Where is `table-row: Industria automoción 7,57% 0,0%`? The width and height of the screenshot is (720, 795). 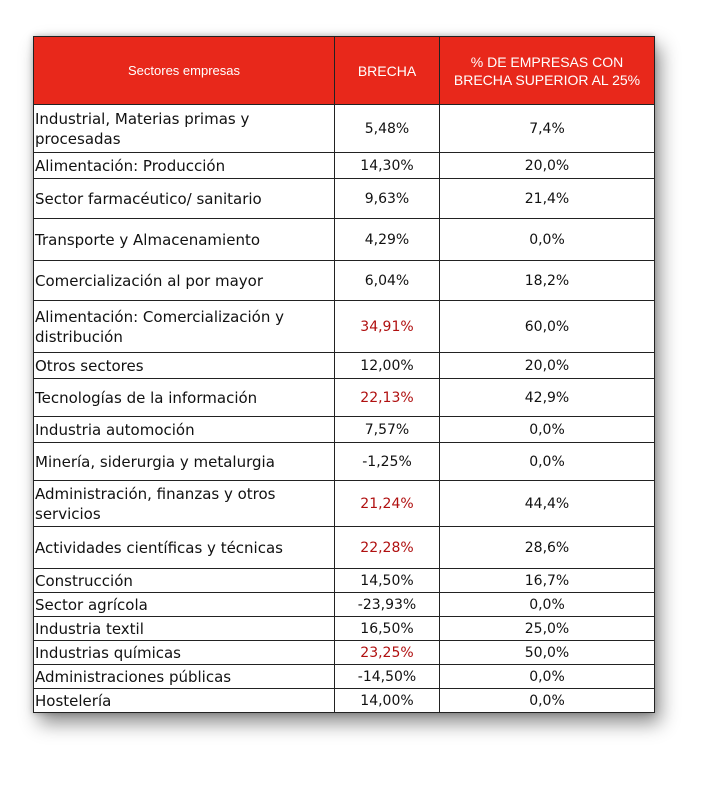 table-row: Industria automoción 7,57% 0,0% is located at coordinates (344, 429).